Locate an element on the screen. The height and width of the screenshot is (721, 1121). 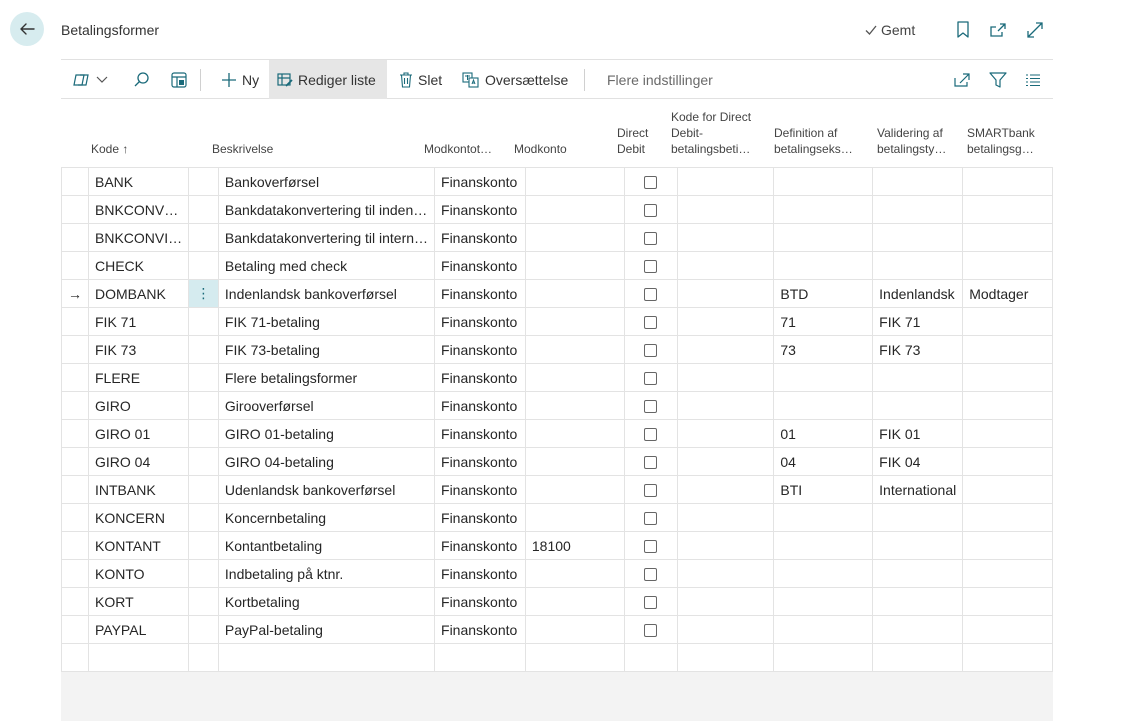
table-row: FLERE Flere betalingsformer Finanskonto is located at coordinates (557, 377).